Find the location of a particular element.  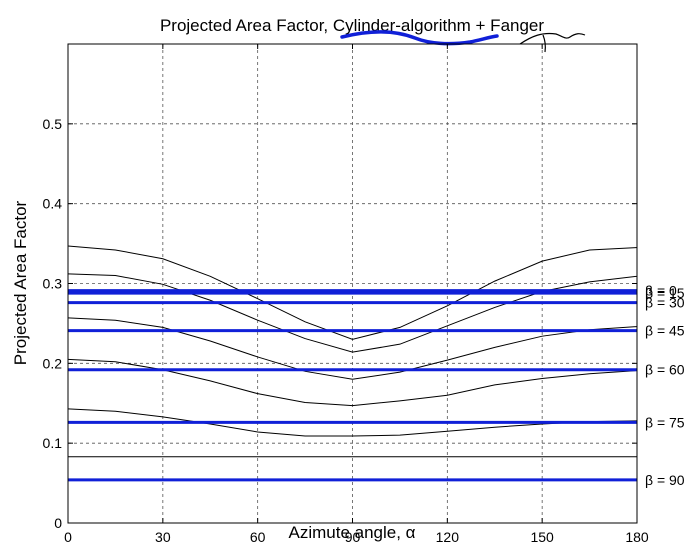

y-tick-label: 0.3 is located at coordinates (53, 284).